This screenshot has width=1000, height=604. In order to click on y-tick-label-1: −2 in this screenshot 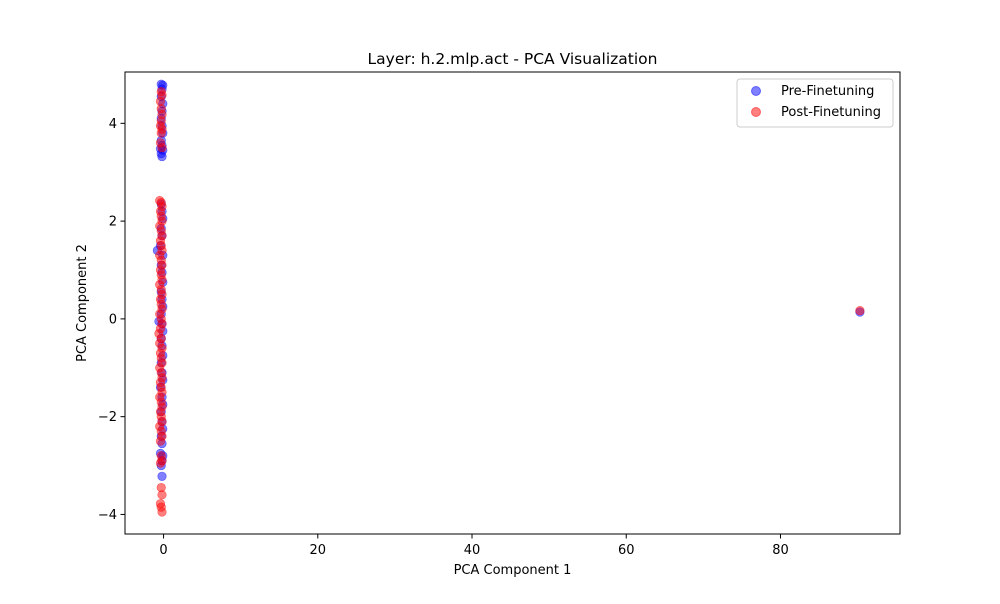, I will do `click(107, 417)`.